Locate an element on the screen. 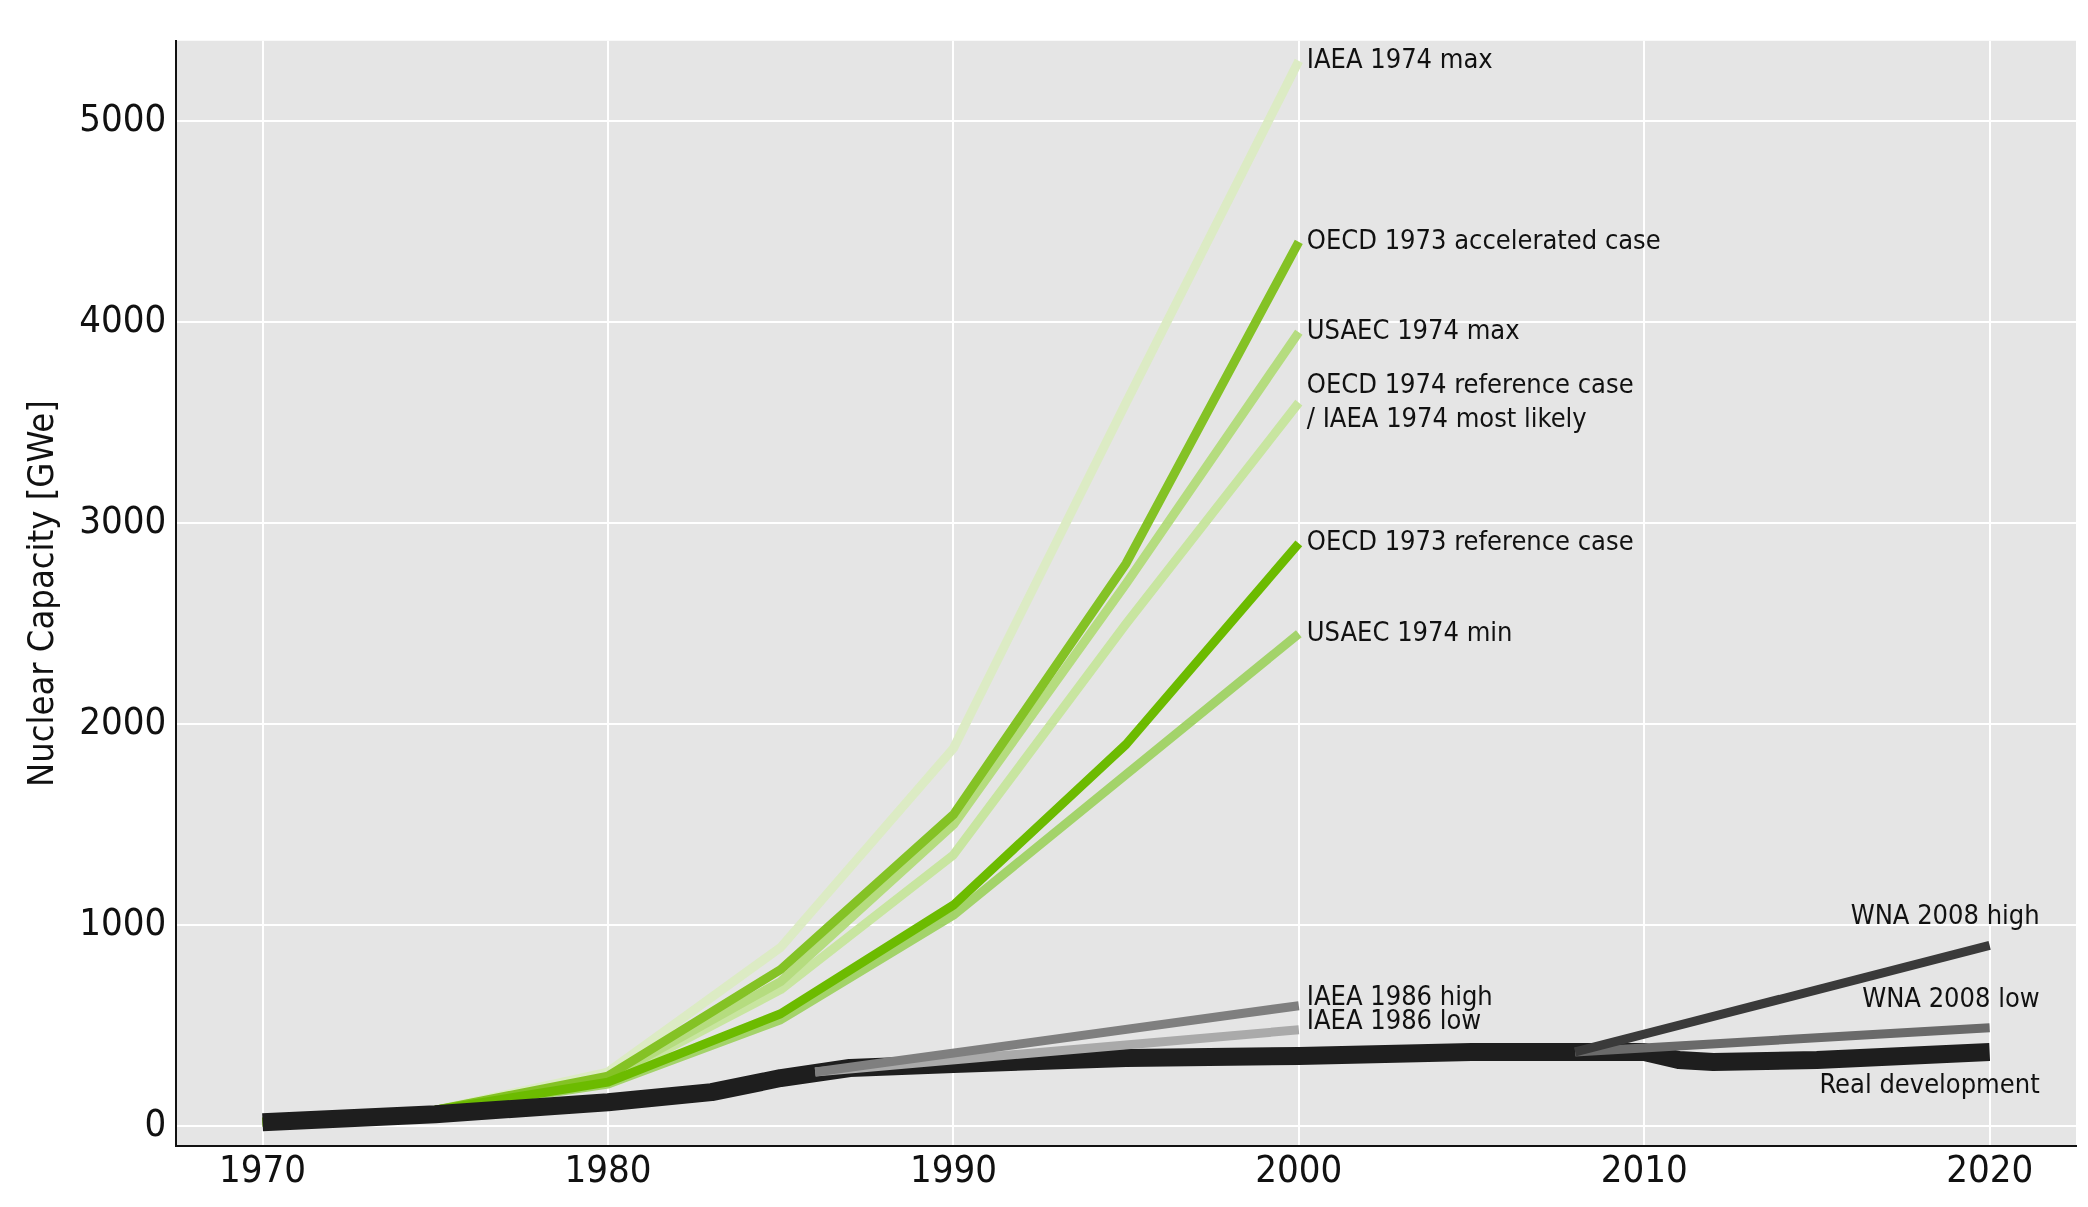 The width and height of the screenshot is (2088, 1207). y-tick-label: 0 is located at coordinates (155, 1123).